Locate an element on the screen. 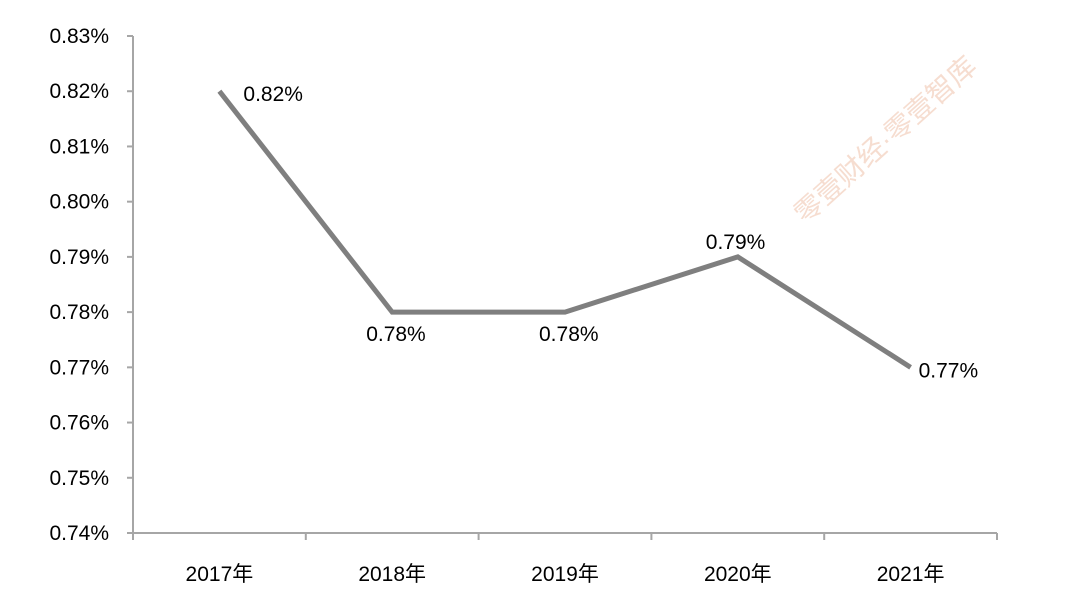  watermark-text: 零壹财经·零壹智库 is located at coordinates (885, 139).